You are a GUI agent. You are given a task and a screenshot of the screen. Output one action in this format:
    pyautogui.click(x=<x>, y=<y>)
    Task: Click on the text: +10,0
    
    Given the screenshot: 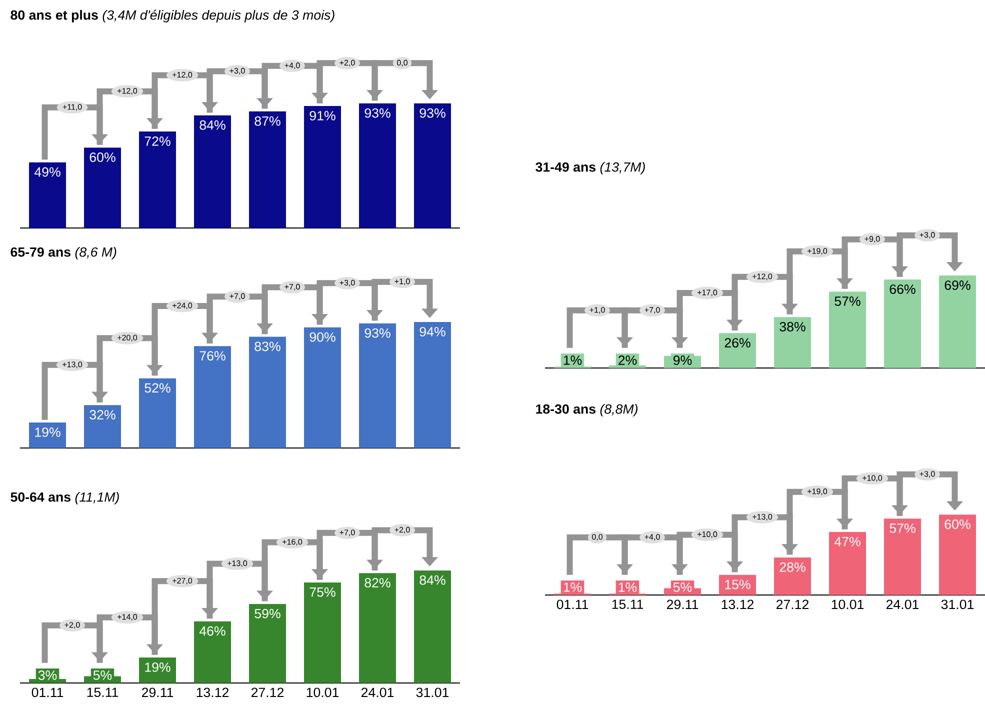 What is the action you would take?
    pyautogui.click(x=872, y=478)
    